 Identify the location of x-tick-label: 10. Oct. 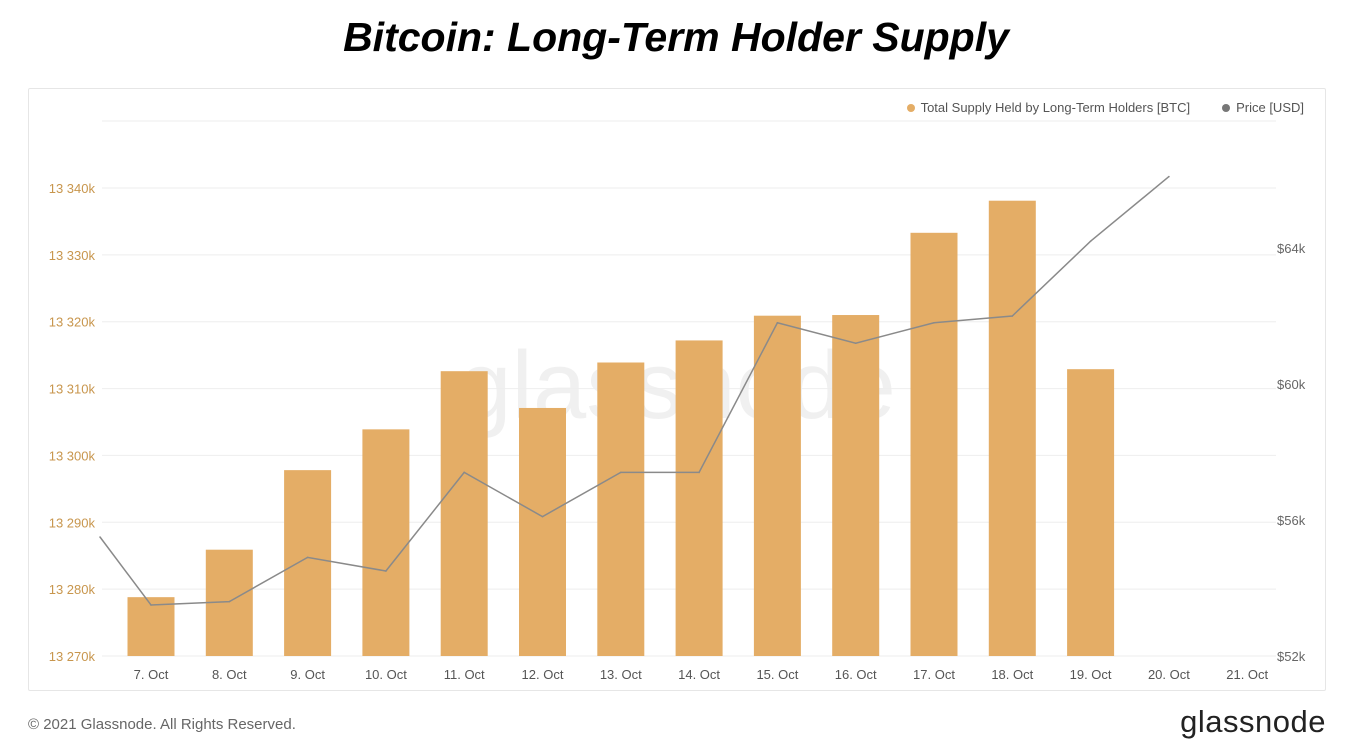
(386, 674).